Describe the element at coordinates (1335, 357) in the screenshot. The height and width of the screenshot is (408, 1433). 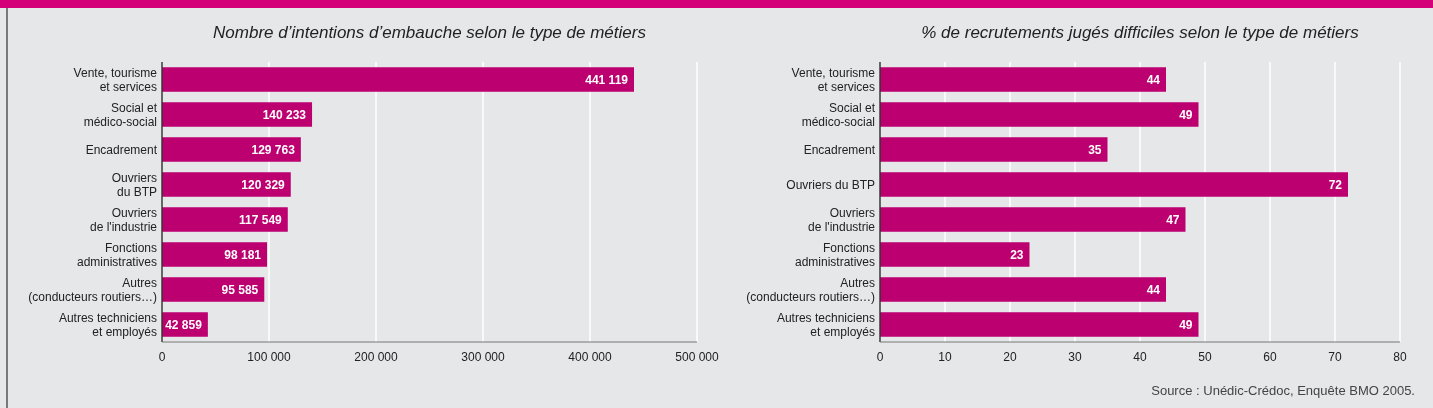
I see `x-tick-label: 70` at that location.